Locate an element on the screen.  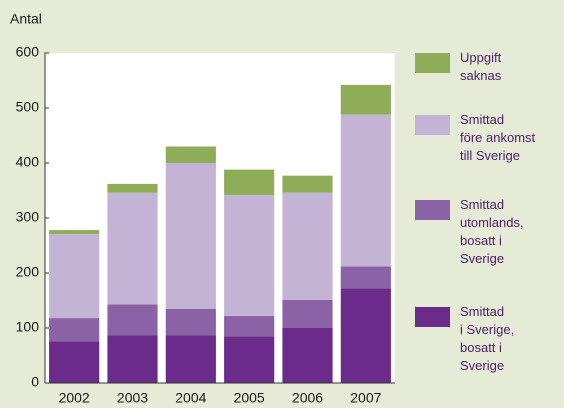
legend-label: Smittad före ankomst till Sverige is located at coordinates (498, 137).